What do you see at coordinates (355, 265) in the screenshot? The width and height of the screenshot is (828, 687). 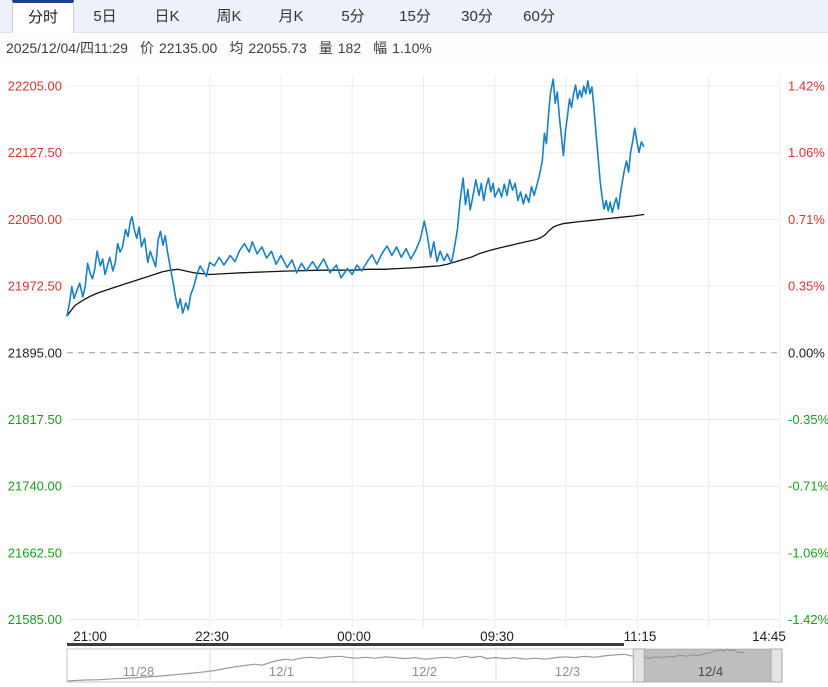 I see `average-line` at bounding box center [355, 265].